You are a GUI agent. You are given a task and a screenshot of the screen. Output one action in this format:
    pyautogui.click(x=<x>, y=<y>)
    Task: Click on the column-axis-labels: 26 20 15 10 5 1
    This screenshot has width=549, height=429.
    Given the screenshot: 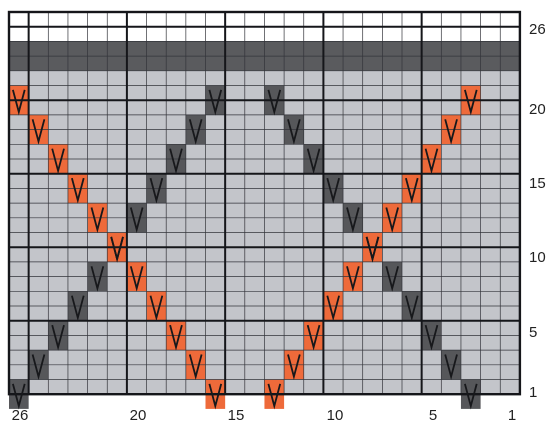 What is the action you would take?
    pyautogui.click(x=264, y=415)
    